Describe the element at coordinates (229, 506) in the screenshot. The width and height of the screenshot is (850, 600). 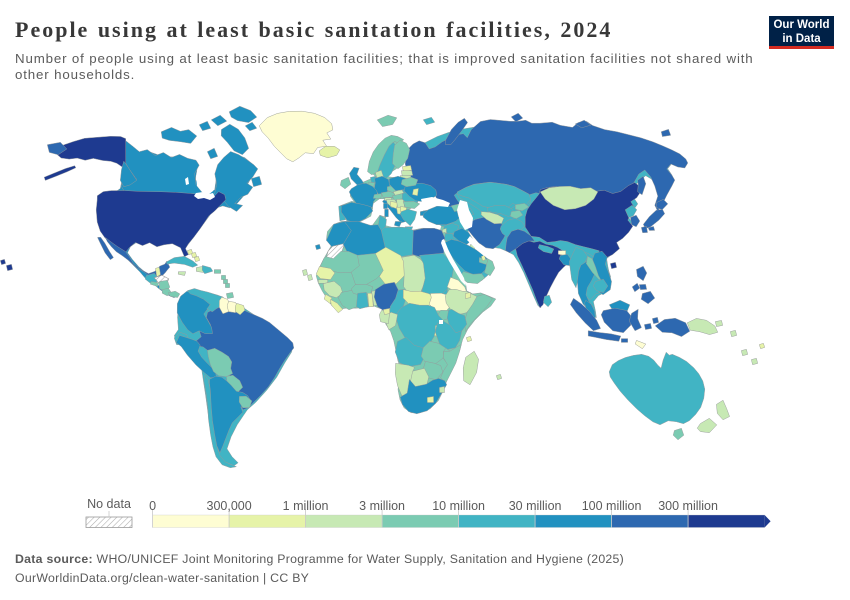
I see `svg-text: 300,000` at that location.